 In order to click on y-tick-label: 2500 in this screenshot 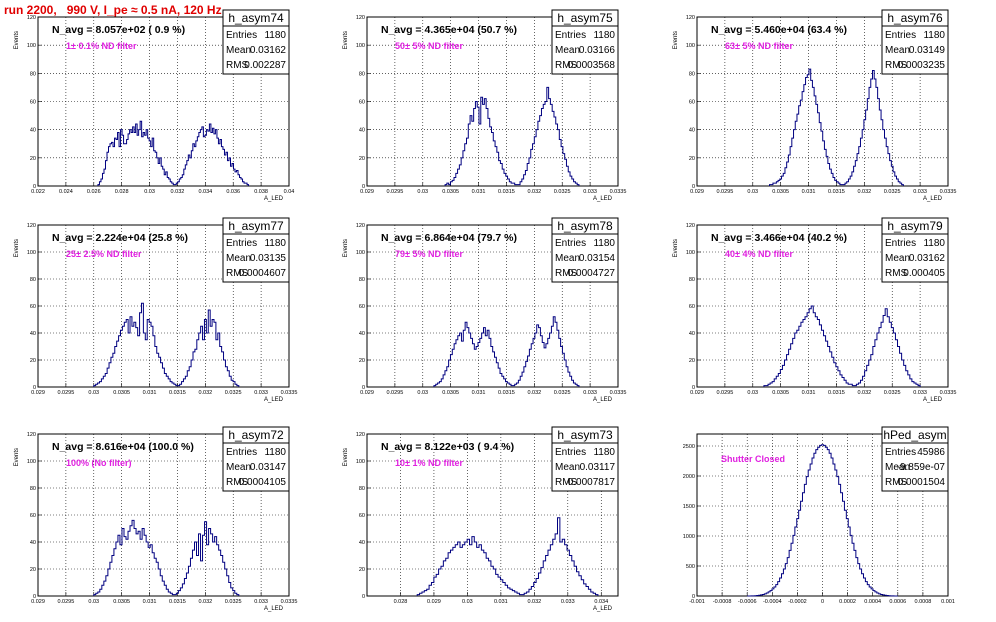, I will do `click(689, 447)`.